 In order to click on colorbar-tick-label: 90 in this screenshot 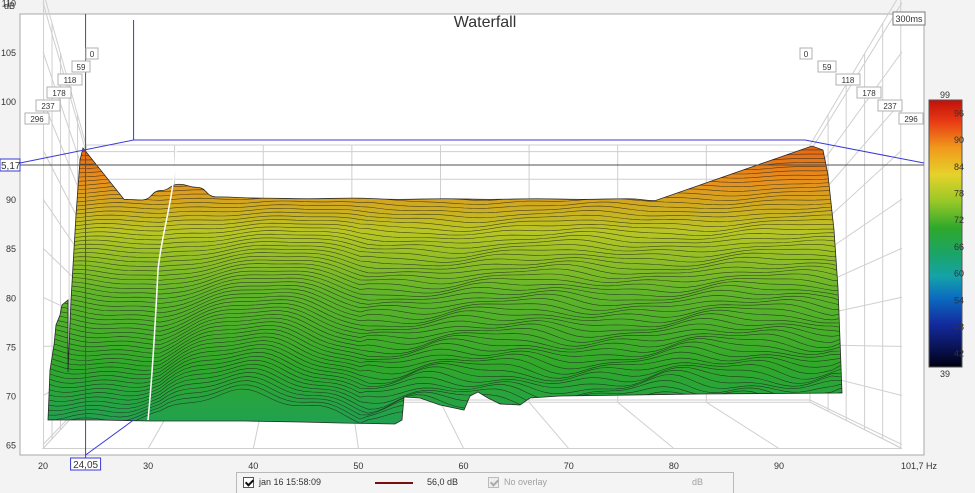, I will do `click(959, 140)`.